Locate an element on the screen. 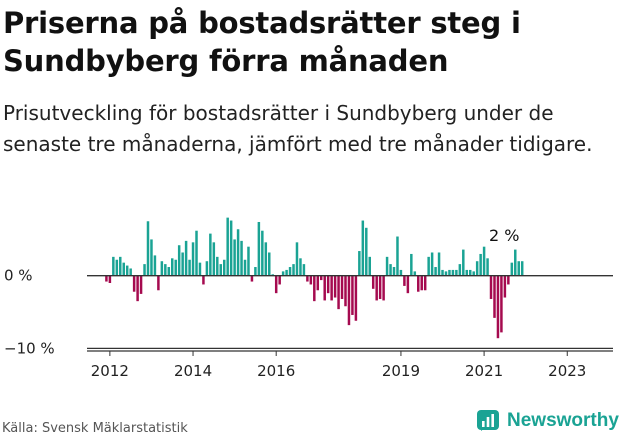  x-tick-label: 2014 is located at coordinates (193, 371).